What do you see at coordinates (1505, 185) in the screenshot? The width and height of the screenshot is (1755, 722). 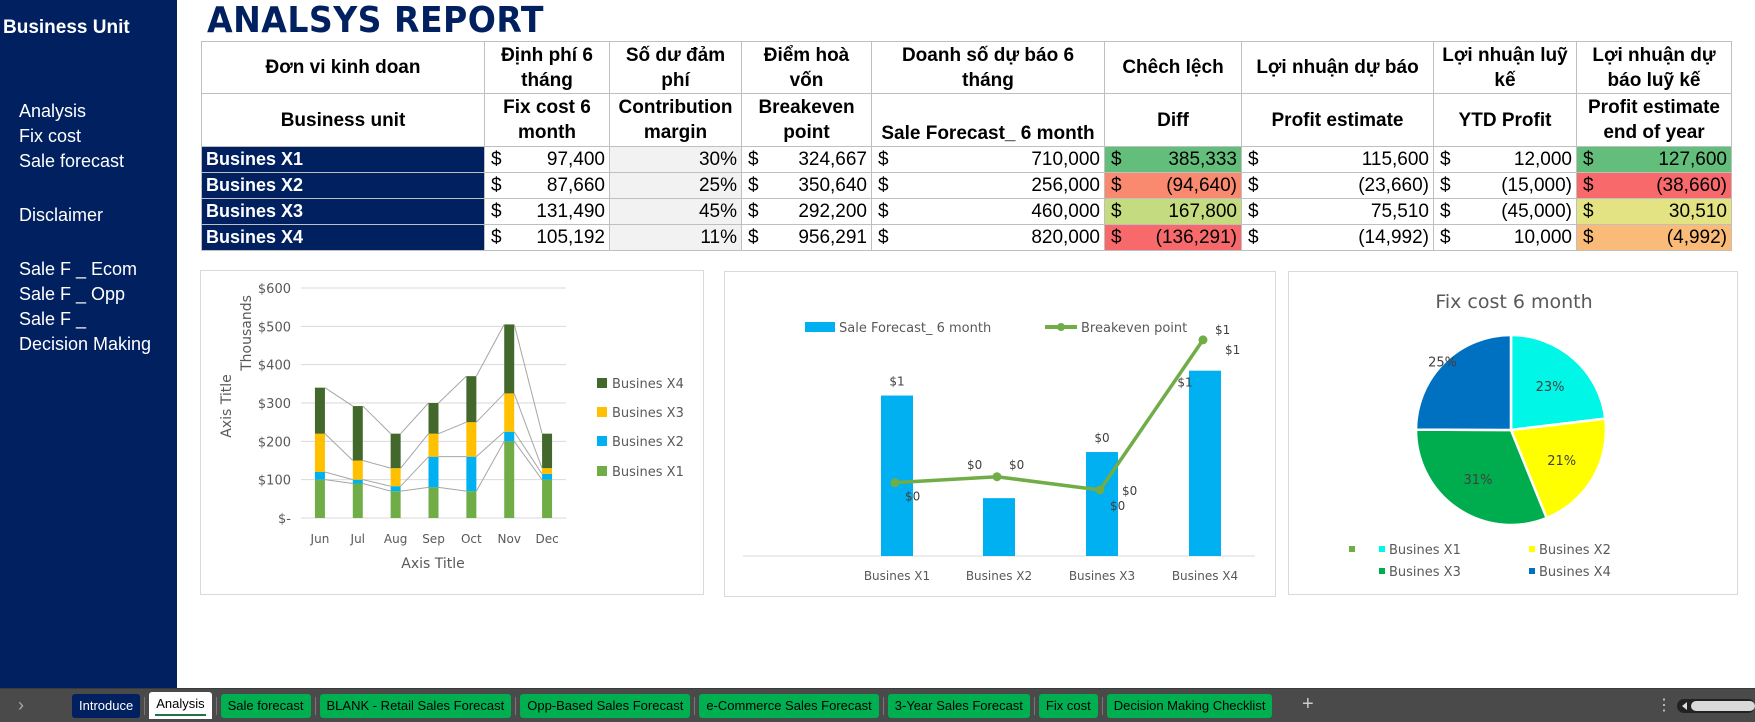 I see `ytd-profit-cell: $ (15,000)` at bounding box center [1505, 185].